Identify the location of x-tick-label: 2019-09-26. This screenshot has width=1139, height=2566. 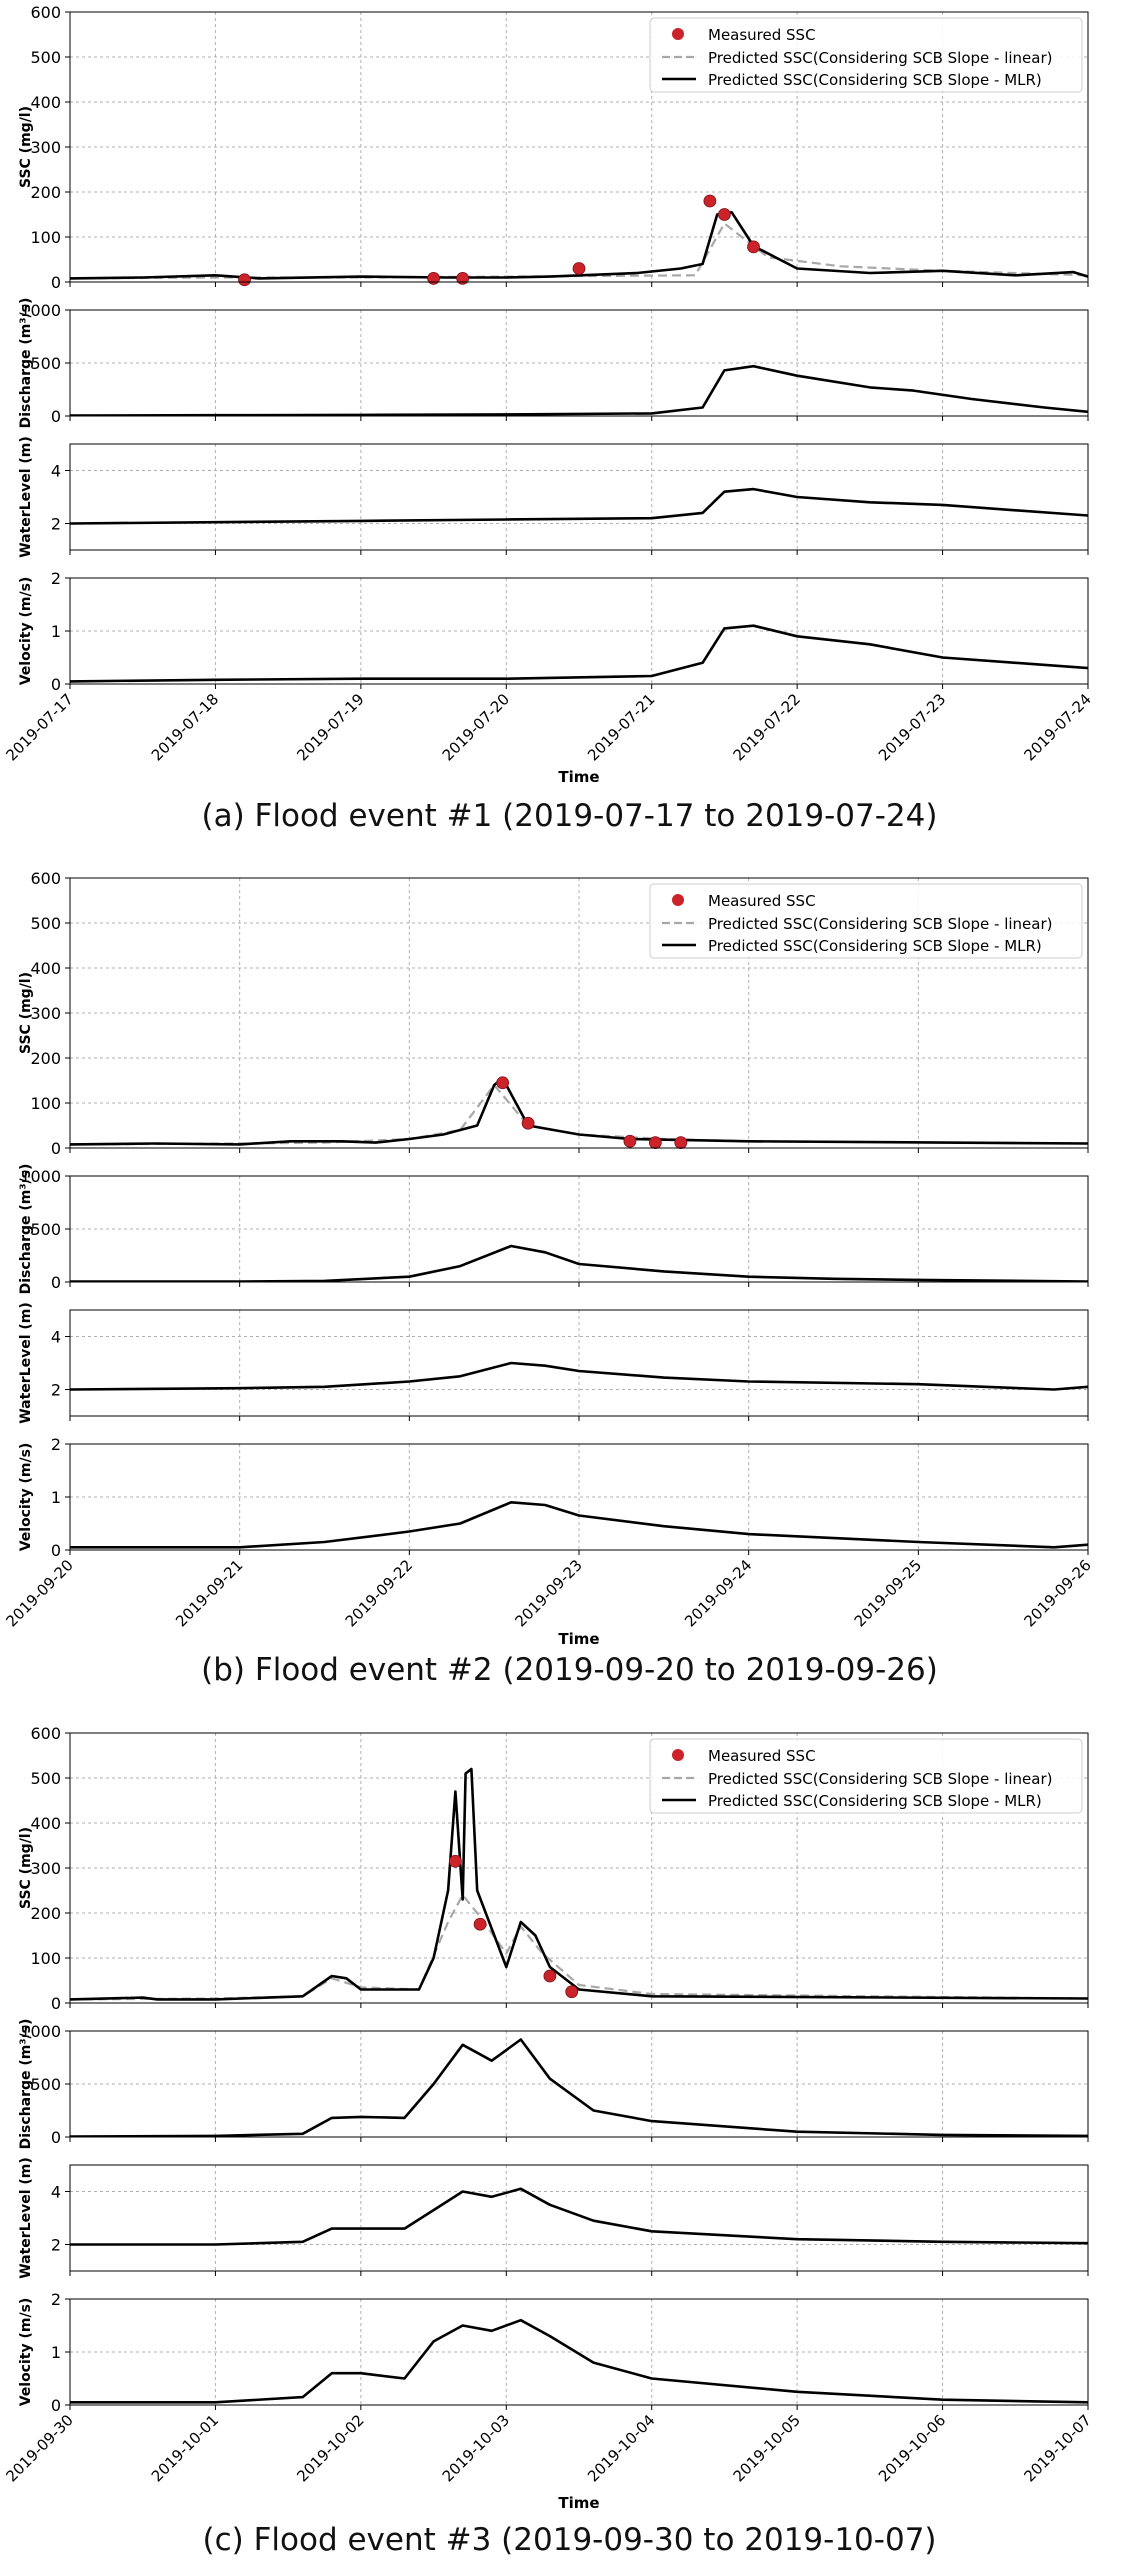
(1057, 1593).